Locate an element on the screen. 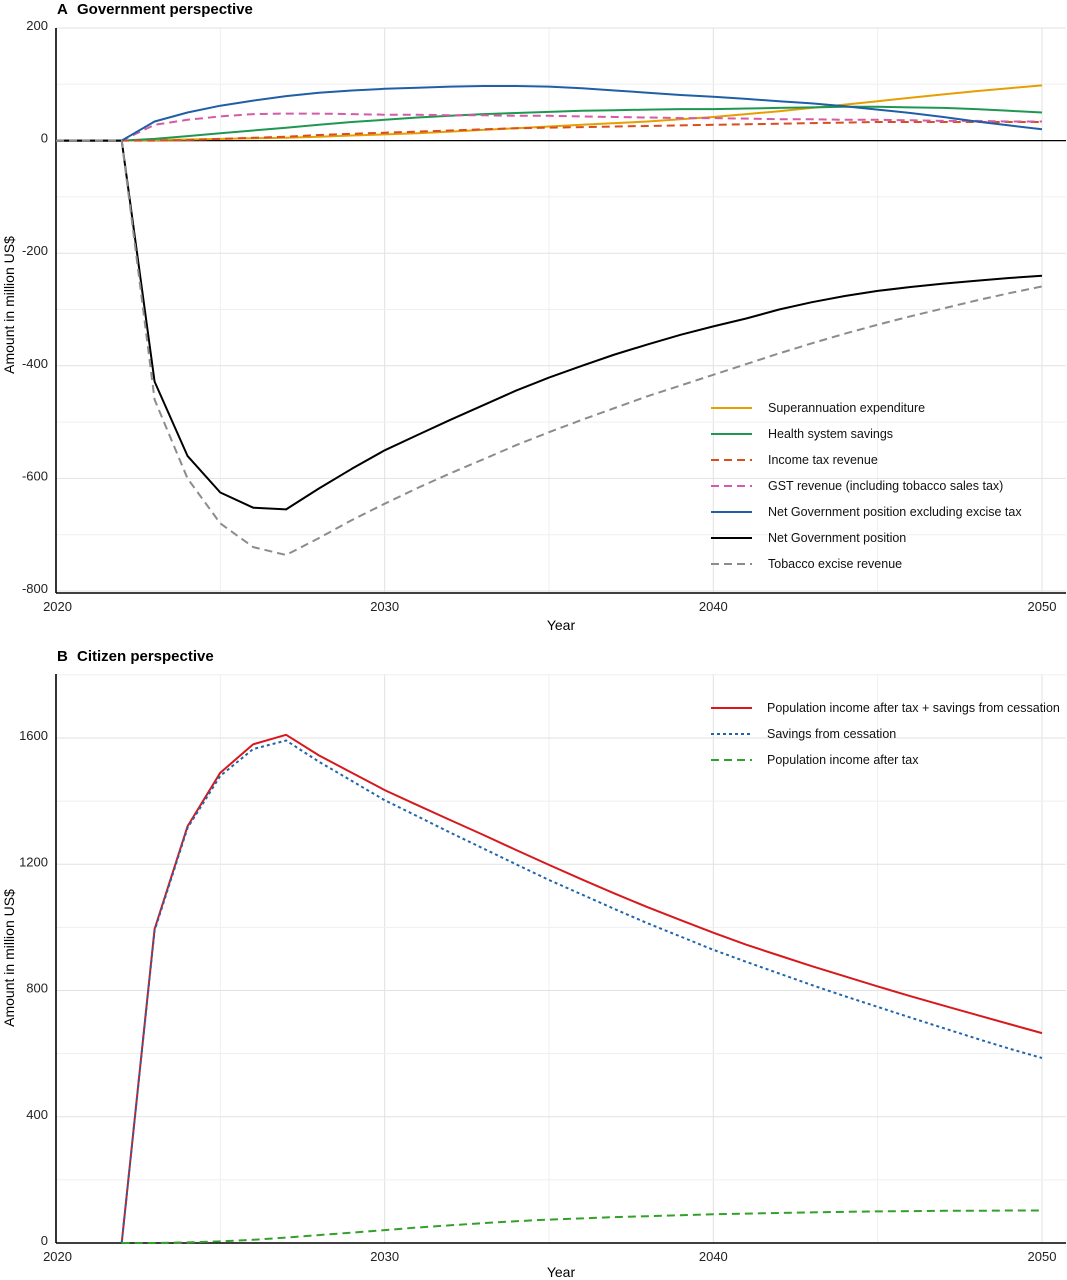 Image resolution: width=1067 pixels, height=1280 pixels. panel-a-legend-label: Health system savings is located at coordinates (830, 434).